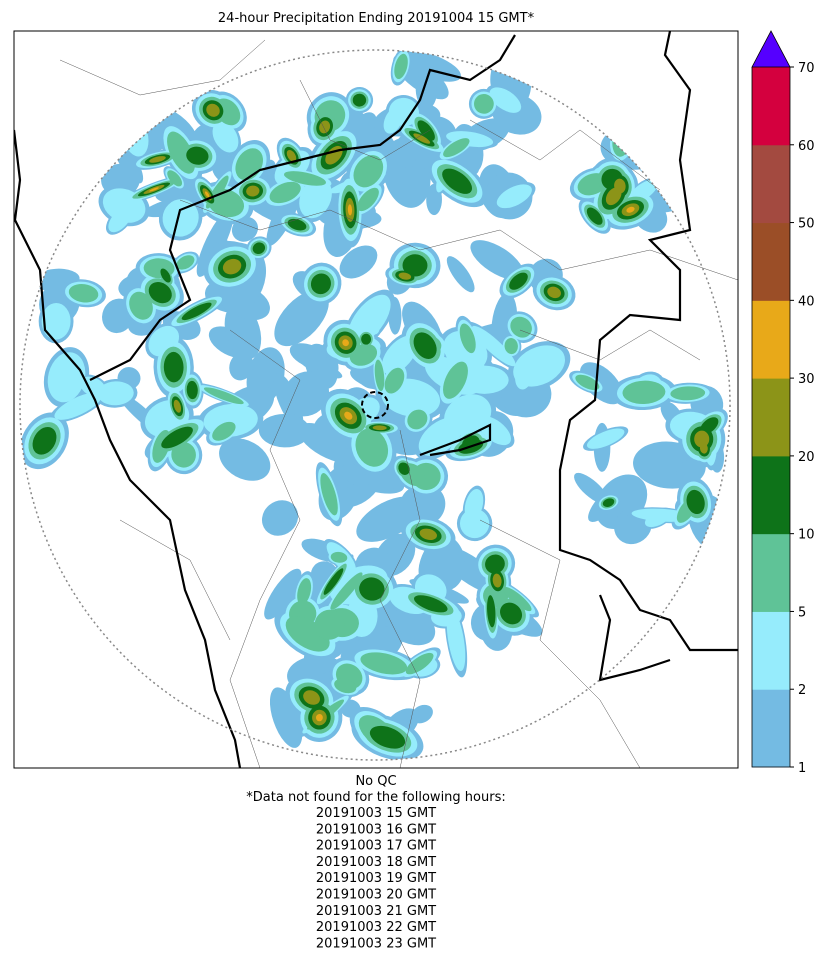 This screenshot has width=825, height=959. Describe the element at coordinates (376, 878) in the screenshot. I see `missing-hour: 20191003 19 GMT` at that location.